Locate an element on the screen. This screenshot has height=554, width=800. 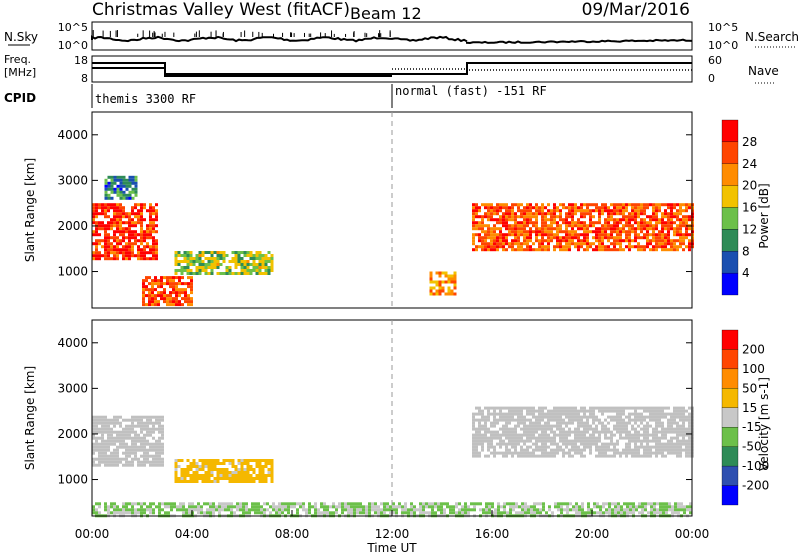
y-tick-label: 4000 is located at coordinates (72, 135).